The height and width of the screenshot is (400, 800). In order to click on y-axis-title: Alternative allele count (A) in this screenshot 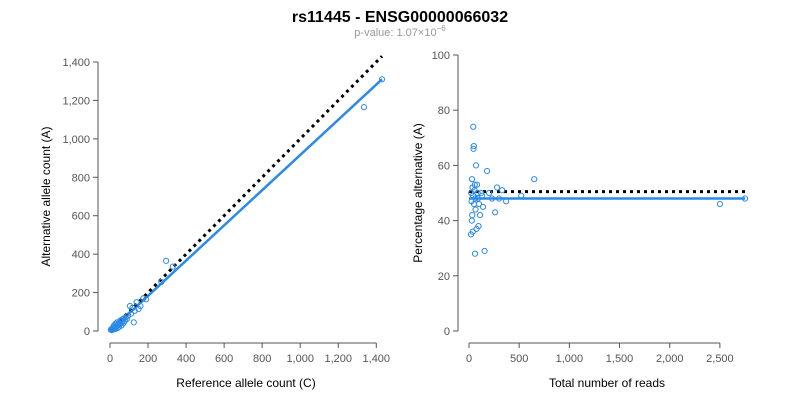, I will do `click(46, 196)`.